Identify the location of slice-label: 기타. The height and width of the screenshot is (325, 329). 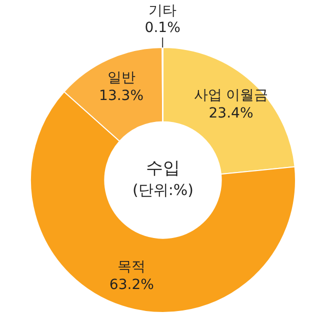
(162, 11).